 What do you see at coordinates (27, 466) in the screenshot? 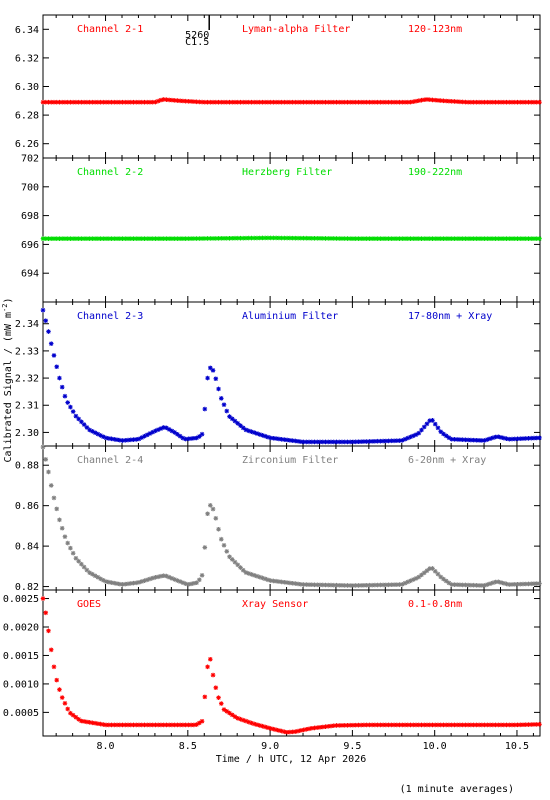
I see `y-tick-label: 0.88` at bounding box center [27, 466].